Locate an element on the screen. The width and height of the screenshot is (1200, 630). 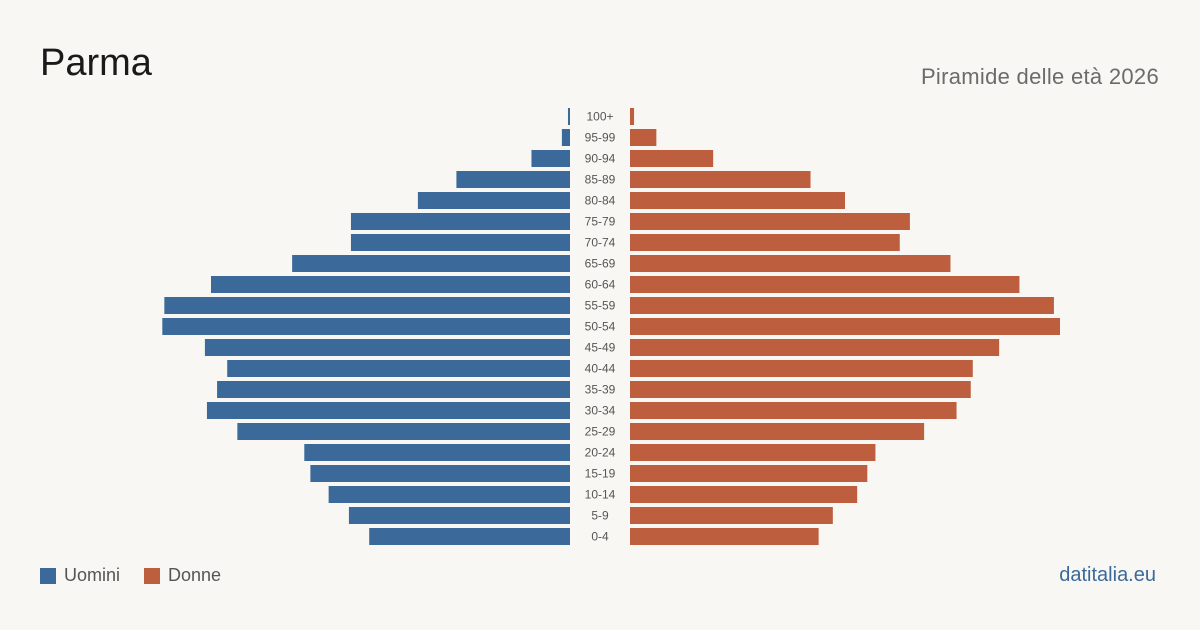
age-group-label: 90-94 is located at coordinates (600, 159).